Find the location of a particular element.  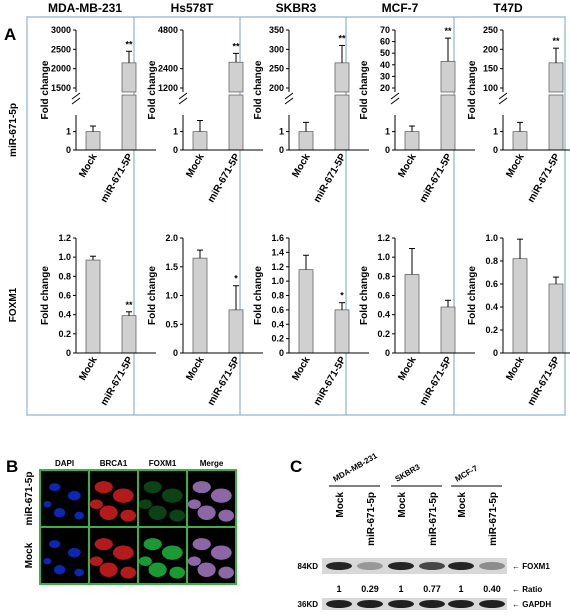

panel-c-label: C is located at coordinates (296, 466).